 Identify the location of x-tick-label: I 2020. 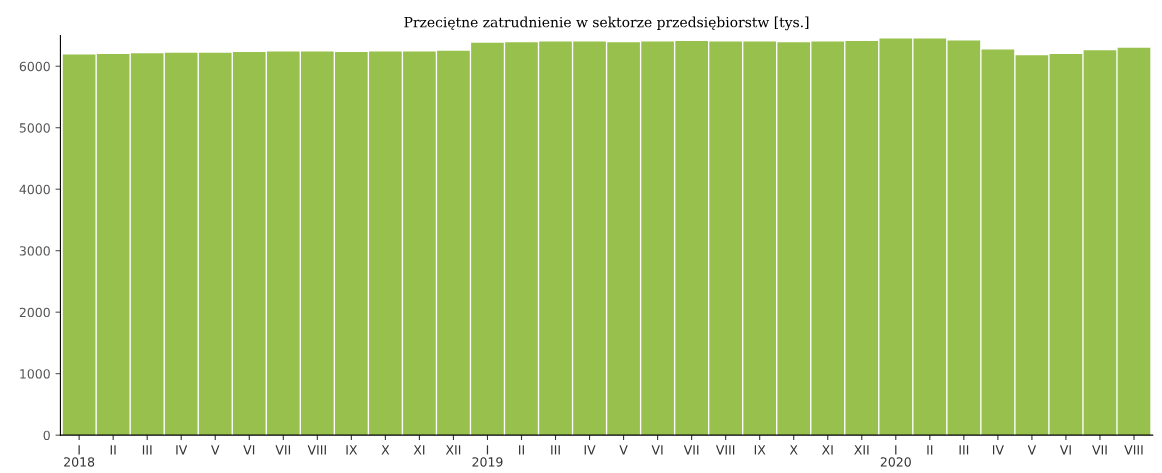
(895, 456).